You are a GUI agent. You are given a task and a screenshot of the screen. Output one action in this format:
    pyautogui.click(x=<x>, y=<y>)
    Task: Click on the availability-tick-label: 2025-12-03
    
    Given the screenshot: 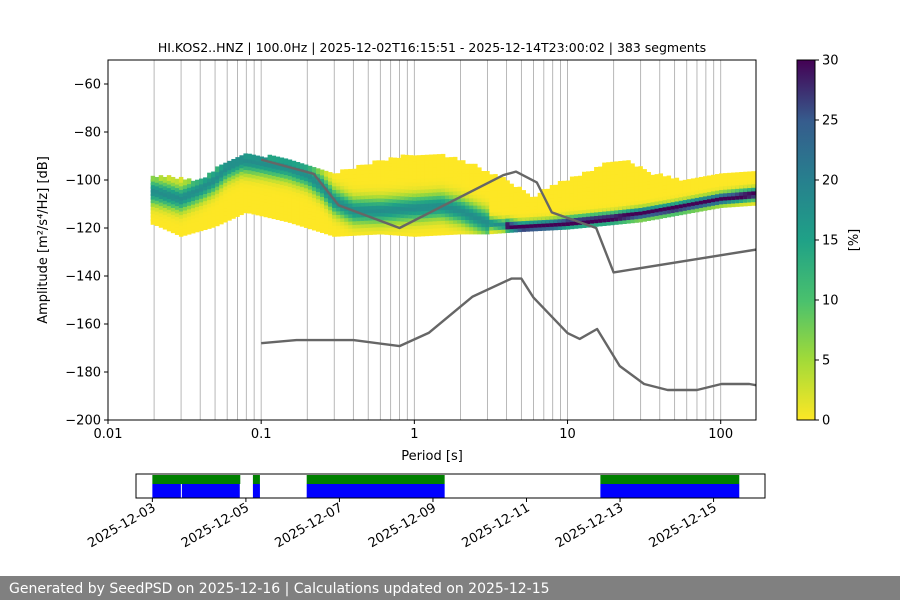 What is the action you would take?
    pyautogui.click(x=121, y=525)
    